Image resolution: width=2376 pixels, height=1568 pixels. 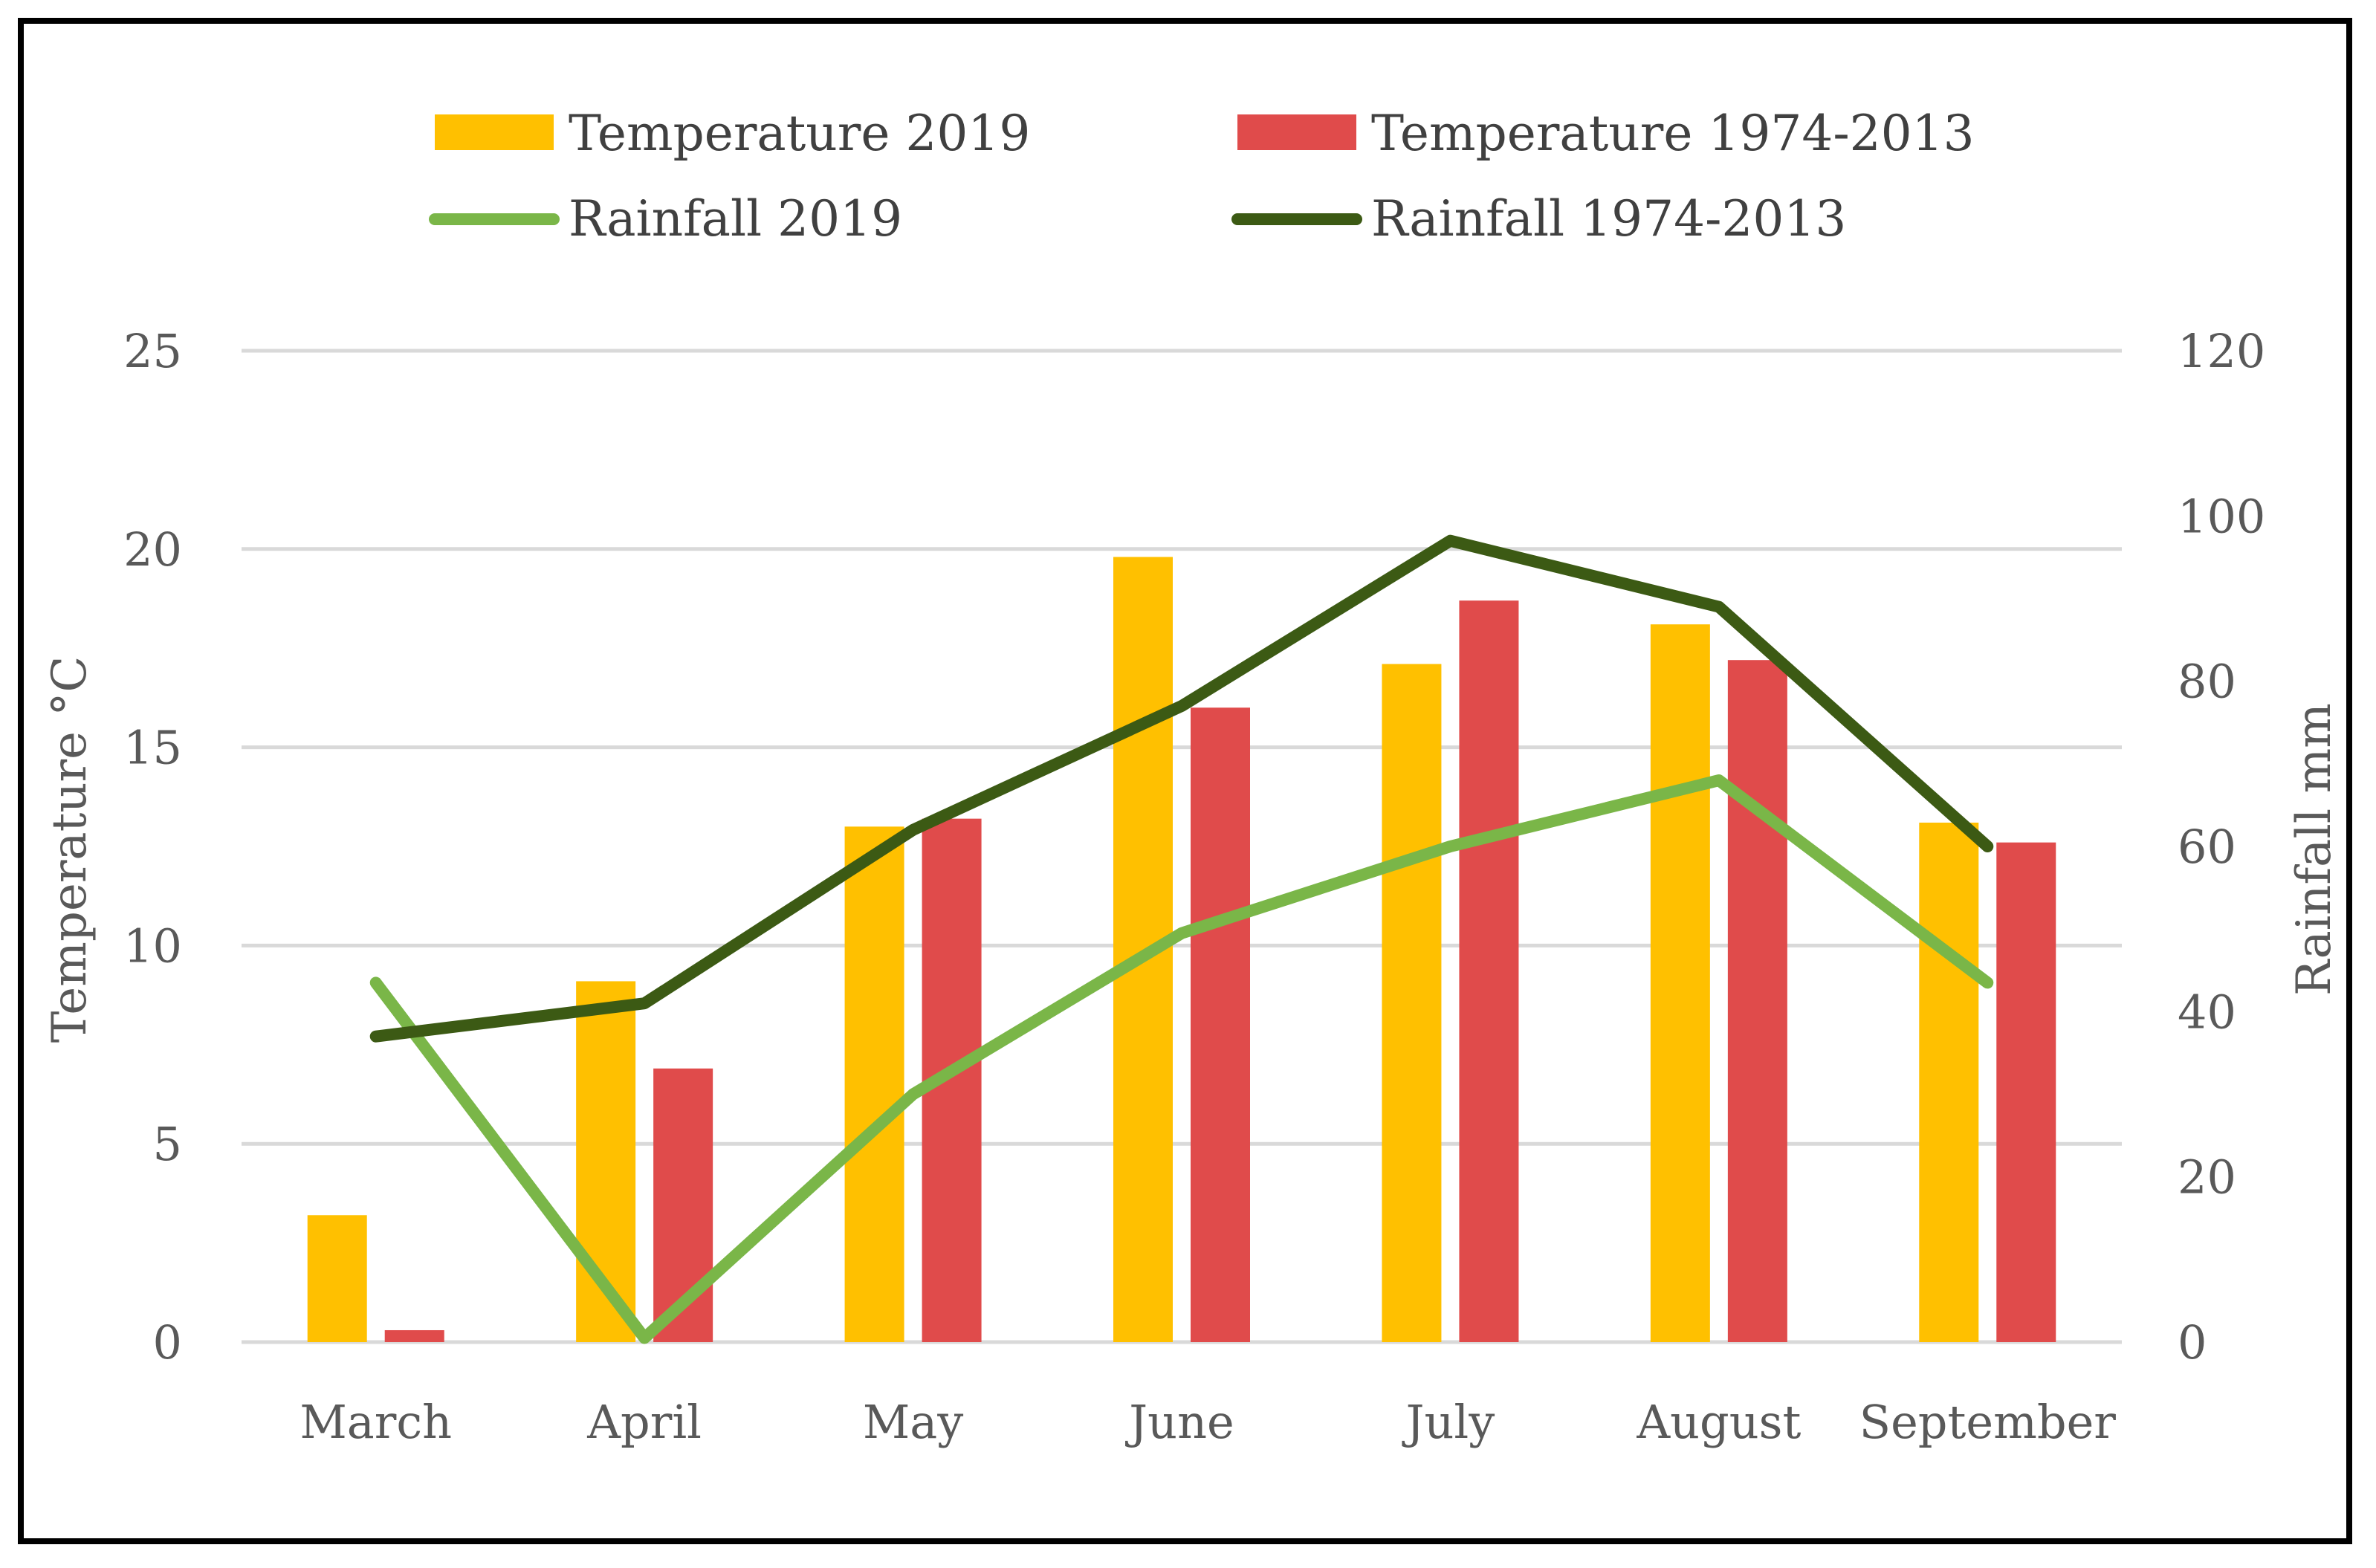 What do you see at coordinates (152, 351) in the screenshot?
I see `y-tick-label: 25` at bounding box center [152, 351].